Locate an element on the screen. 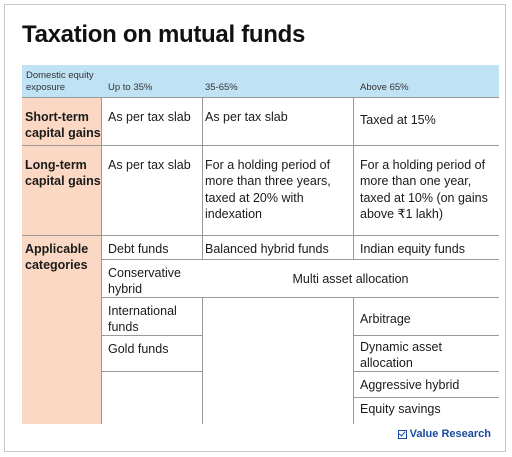 The width and height of the screenshot is (512, 457). header-up-to-35: Up to 35% is located at coordinates (130, 88).